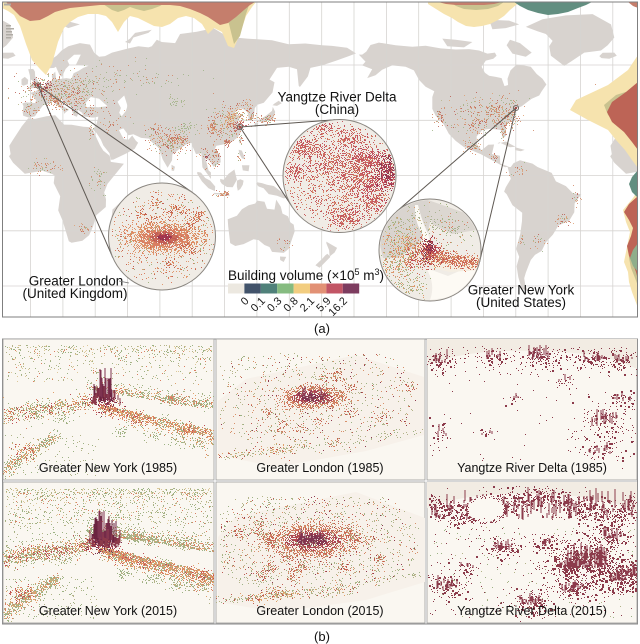  What do you see at coordinates (319, 611) in the screenshot?
I see `svg-text: Greater London (2015)` at bounding box center [319, 611].